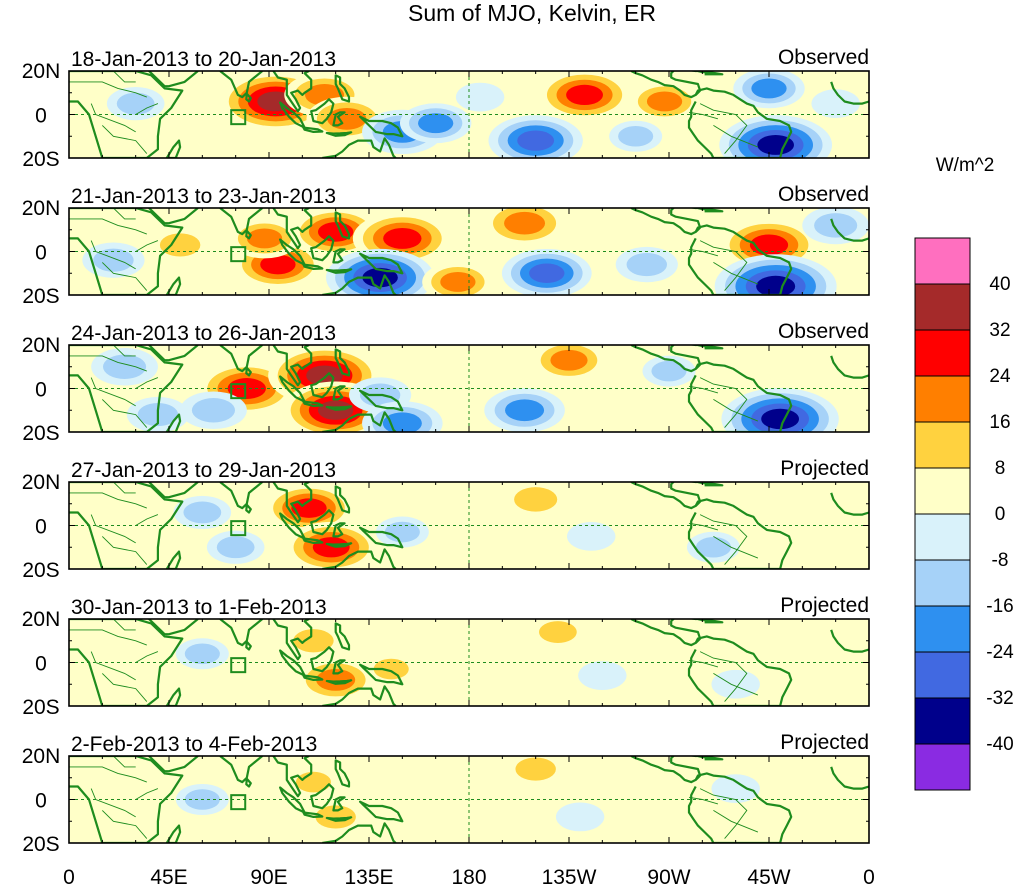 Image resolution: width=1021 pixels, height=894 pixels. I want to click on colorbar-tick-label: 24, so click(1000, 376).